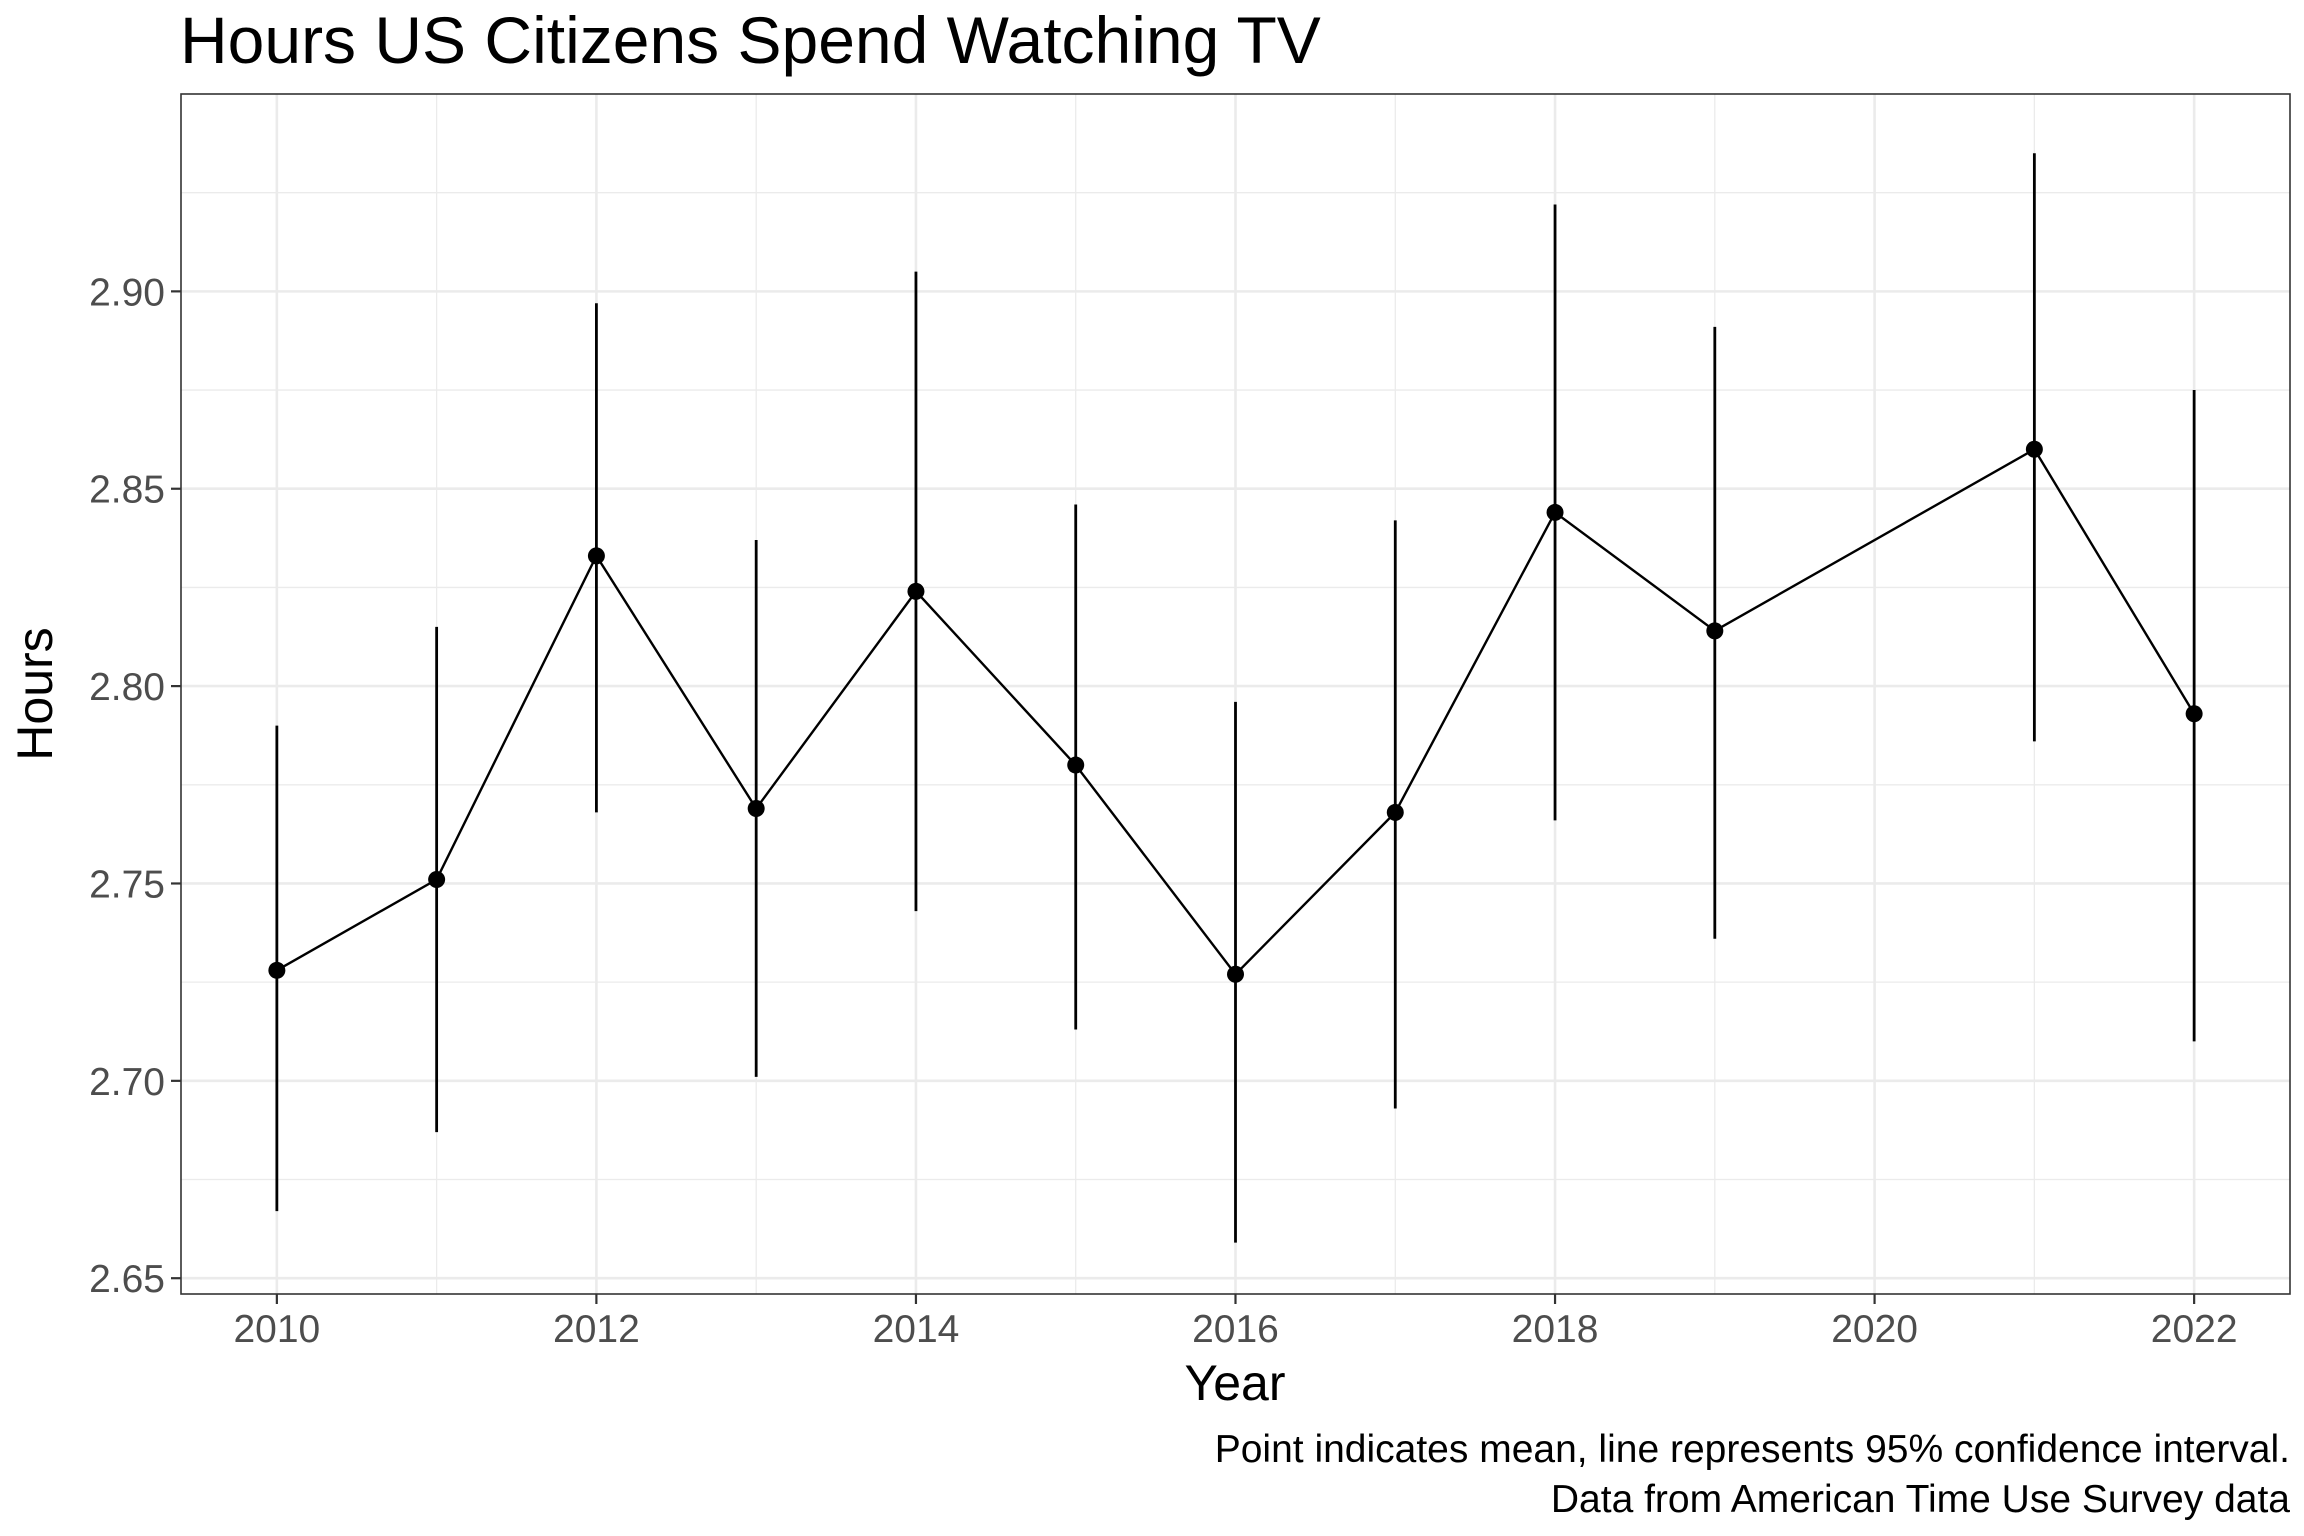  What do you see at coordinates (916, 1329) in the screenshot?
I see `x-tick-label: 2014` at bounding box center [916, 1329].